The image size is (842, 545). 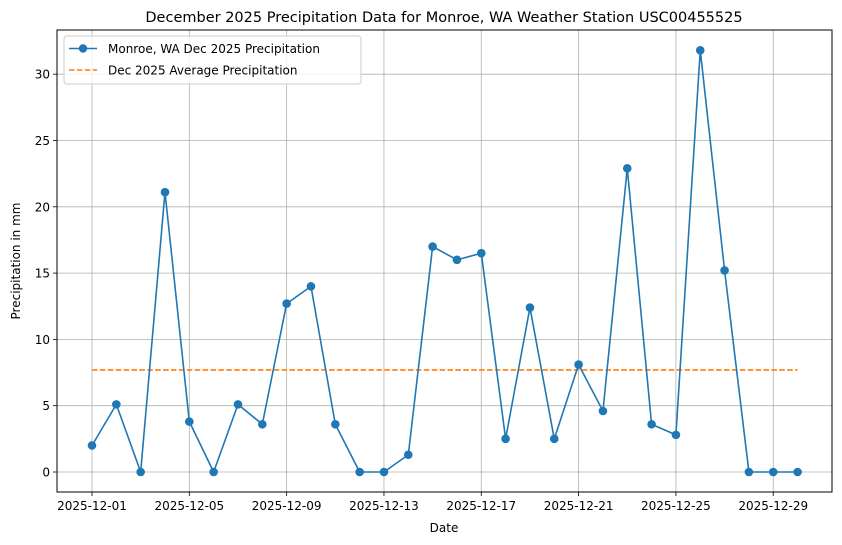 I want to click on legend-item-precipitation: Monroe, WA Dec 2025 Precipitation, so click(x=194, y=49).